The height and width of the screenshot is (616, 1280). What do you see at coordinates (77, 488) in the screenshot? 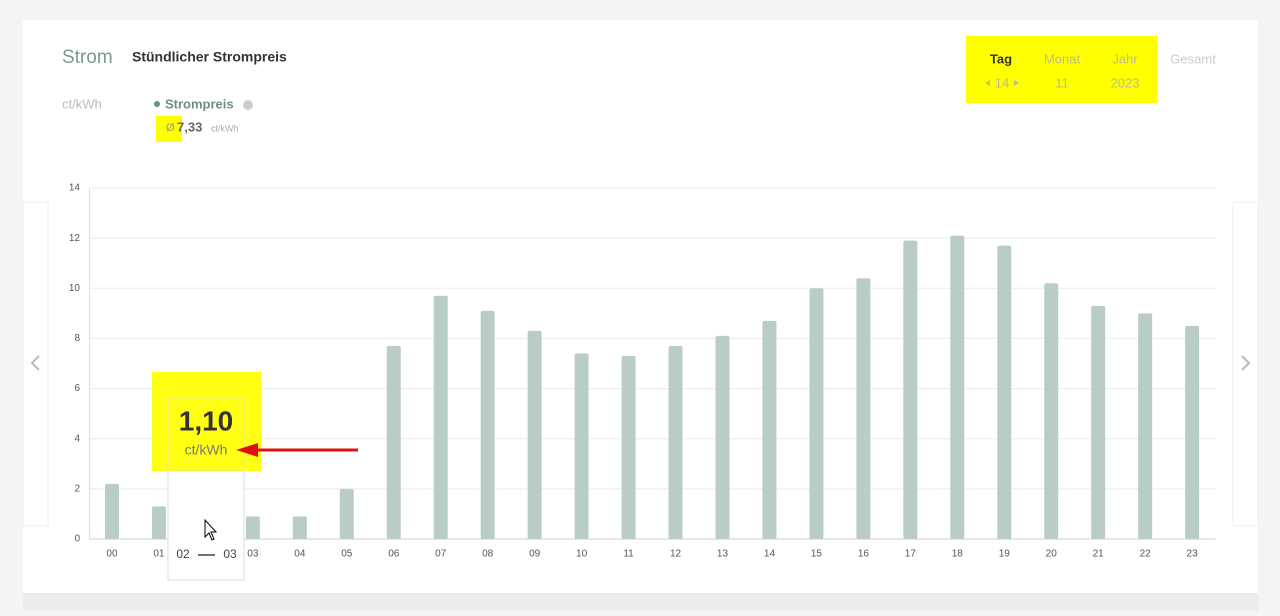
I see `y-tick-label: 2` at bounding box center [77, 488].